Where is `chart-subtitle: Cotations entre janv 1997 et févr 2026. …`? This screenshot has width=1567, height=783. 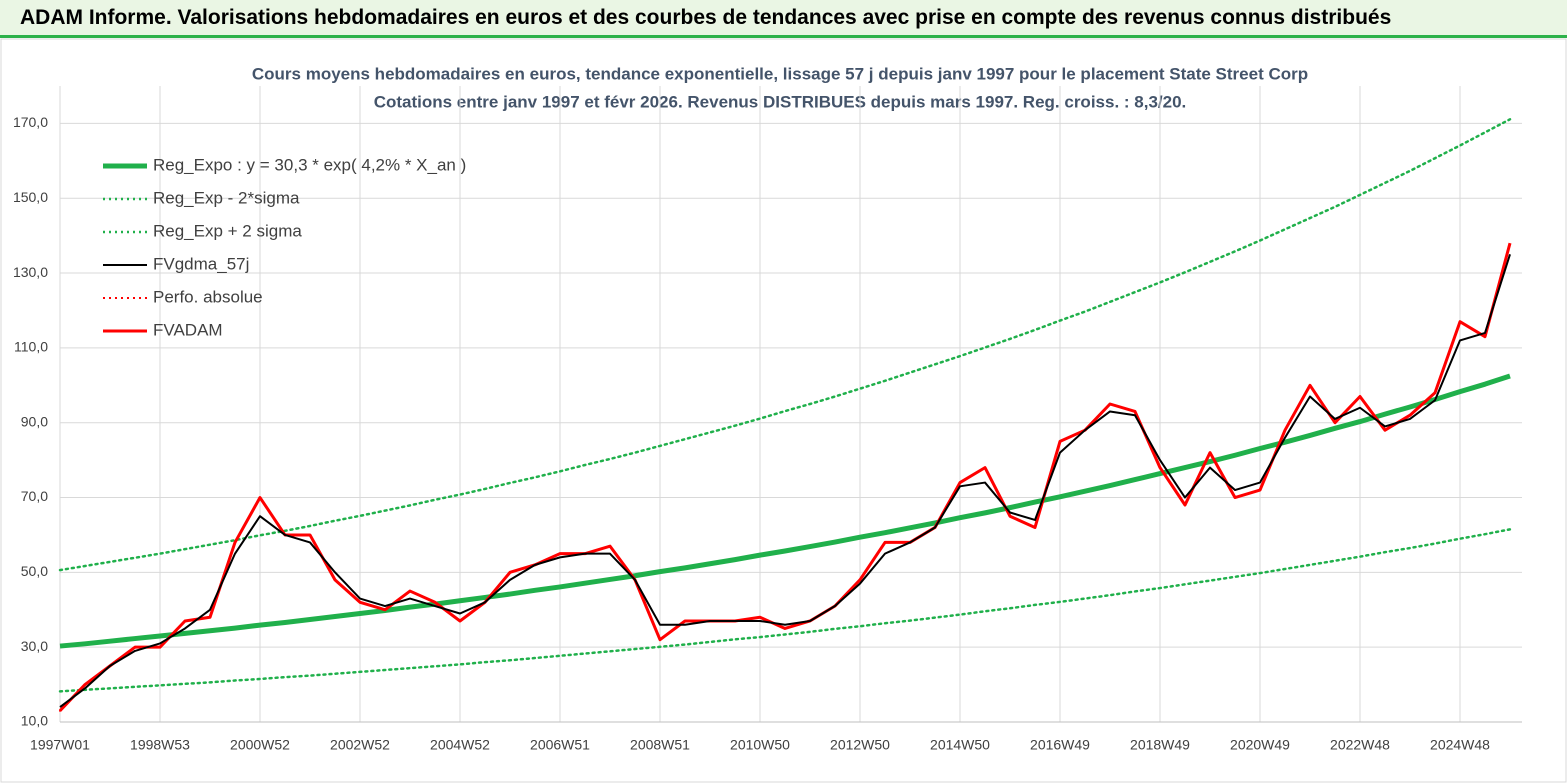 chart-subtitle: Cotations entre janv 1997 et févr 2026. … is located at coordinates (780, 101).